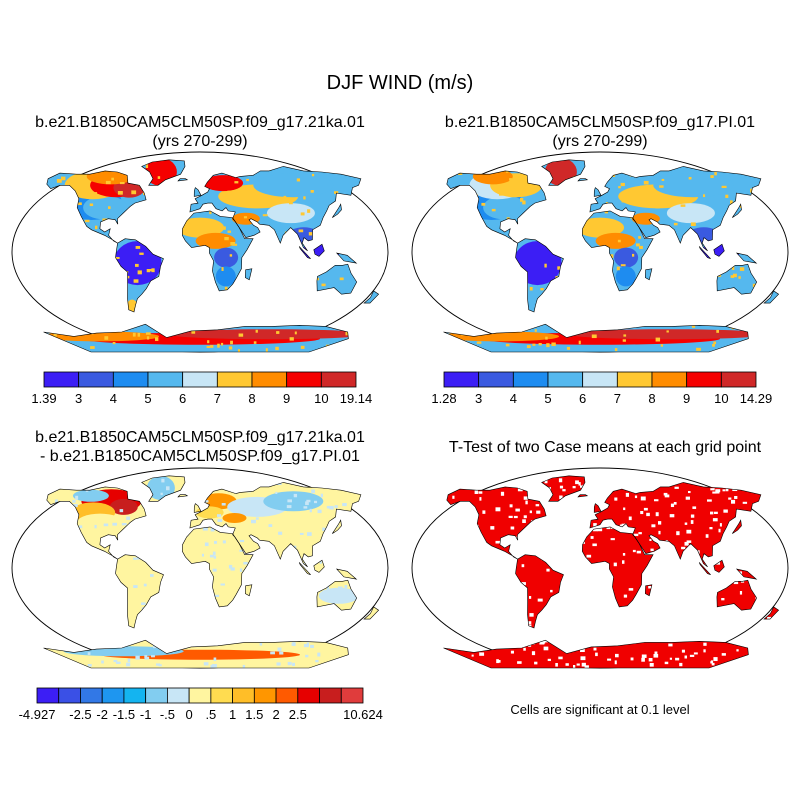 The width and height of the screenshot is (800, 800). What do you see at coordinates (37, 714) in the screenshot?
I see `colorbar-label: -4.927` at bounding box center [37, 714].